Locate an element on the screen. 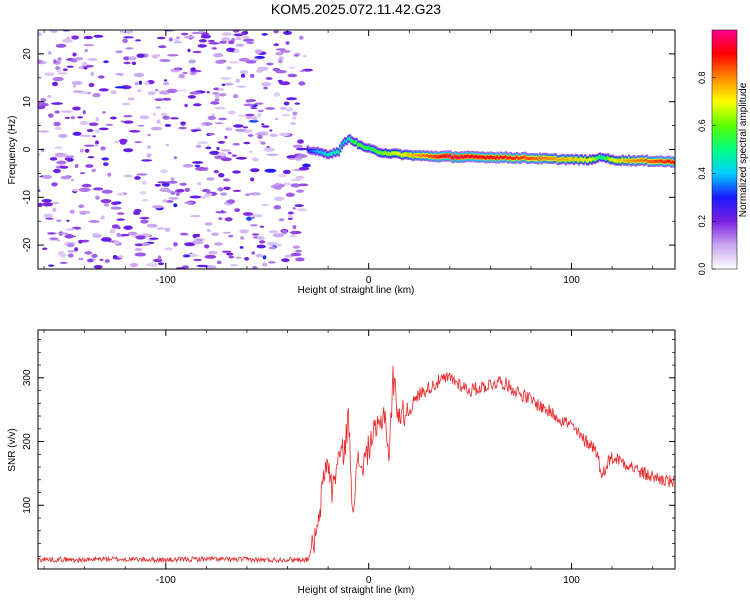 This screenshot has height=600, width=750. colorbar-frame is located at coordinates (724, 149).